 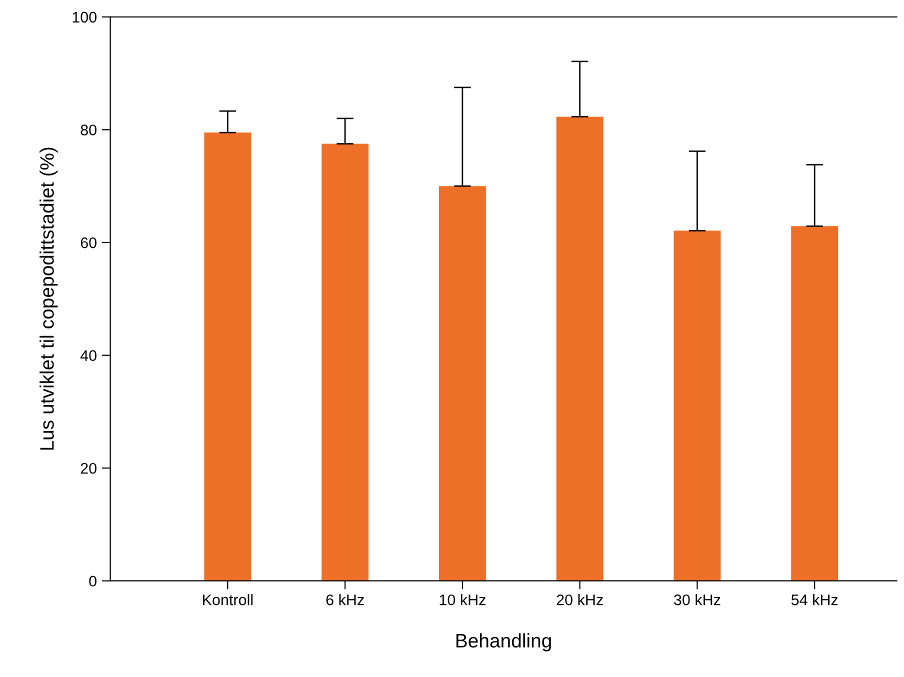 I want to click on x-tick-label: 30 kHz, so click(x=697, y=600).